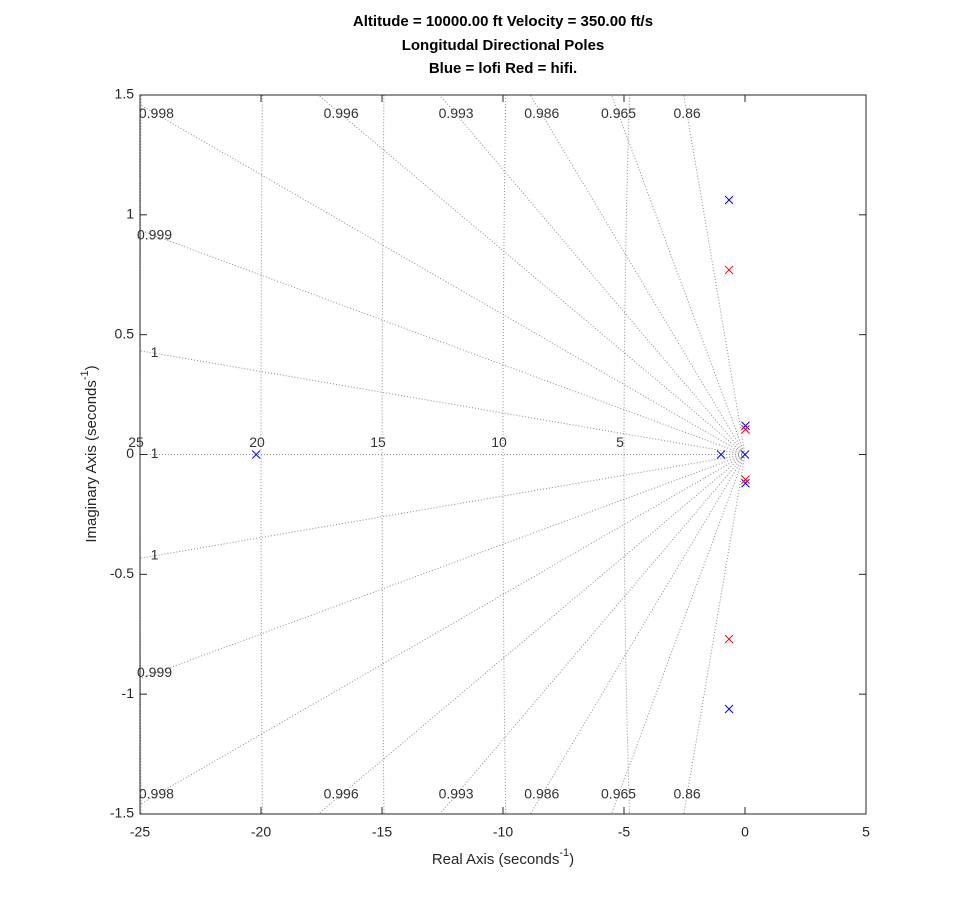  What do you see at coordinates (261, 832) in the screenshot?
I see `x-tick-label: -20` at bounding box center [261, 832].